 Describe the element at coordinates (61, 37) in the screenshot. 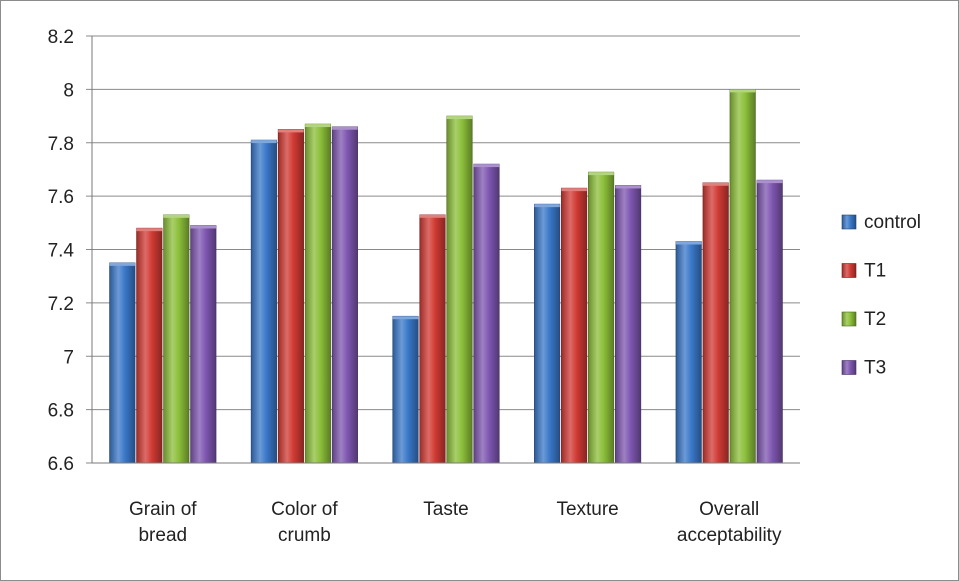

I see `y-tick-label: 8.2` at that location.